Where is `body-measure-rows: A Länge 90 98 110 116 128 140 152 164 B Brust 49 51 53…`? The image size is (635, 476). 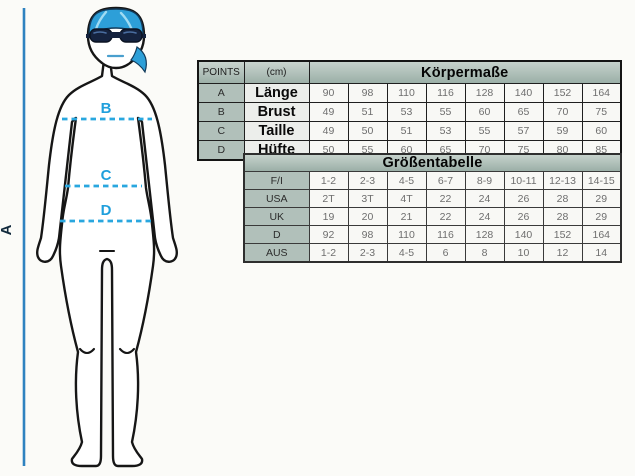 body-measure-rows: A Länge 90 98 110 116 128 140 152 164 B Brust 49 51 53… is located at coordinates (409, 122).